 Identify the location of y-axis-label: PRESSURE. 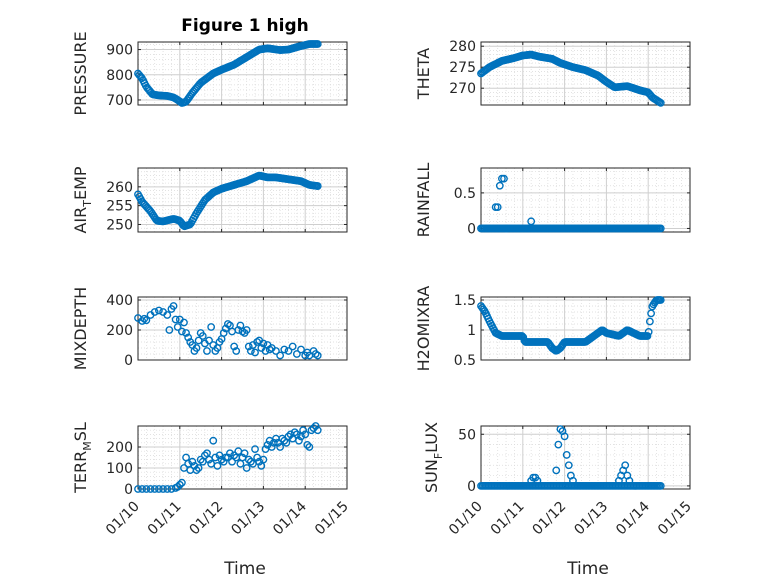
(80, 73).